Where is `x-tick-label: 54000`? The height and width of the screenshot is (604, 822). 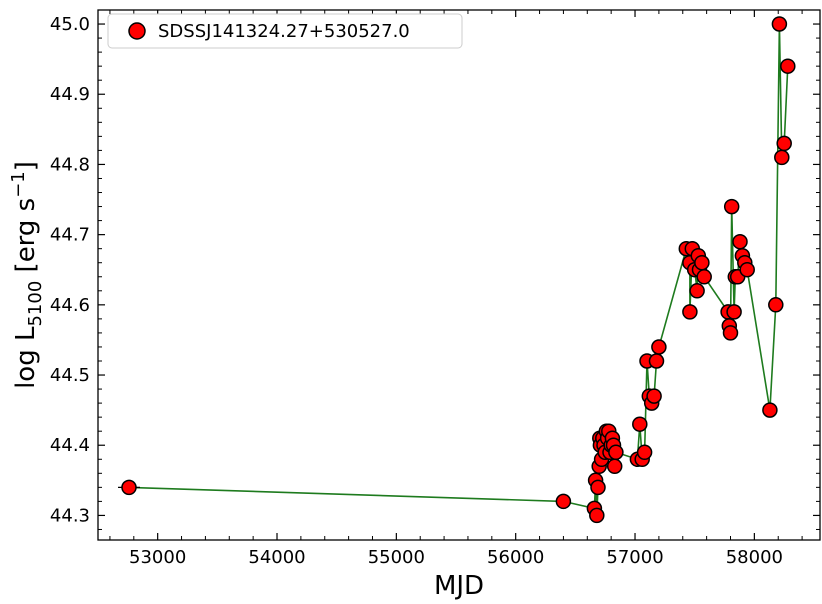
x-tick-label: 54000 is located at coordinates (276, 557).